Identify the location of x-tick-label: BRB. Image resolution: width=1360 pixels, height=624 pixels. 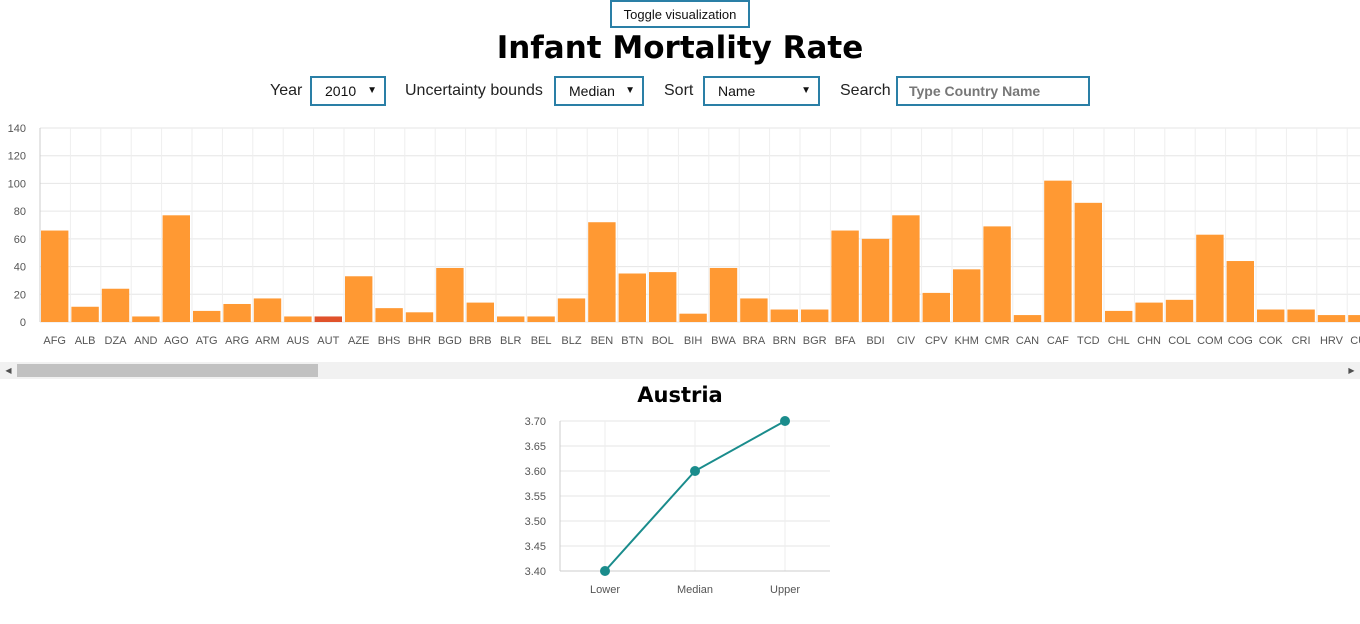
(480, 341).